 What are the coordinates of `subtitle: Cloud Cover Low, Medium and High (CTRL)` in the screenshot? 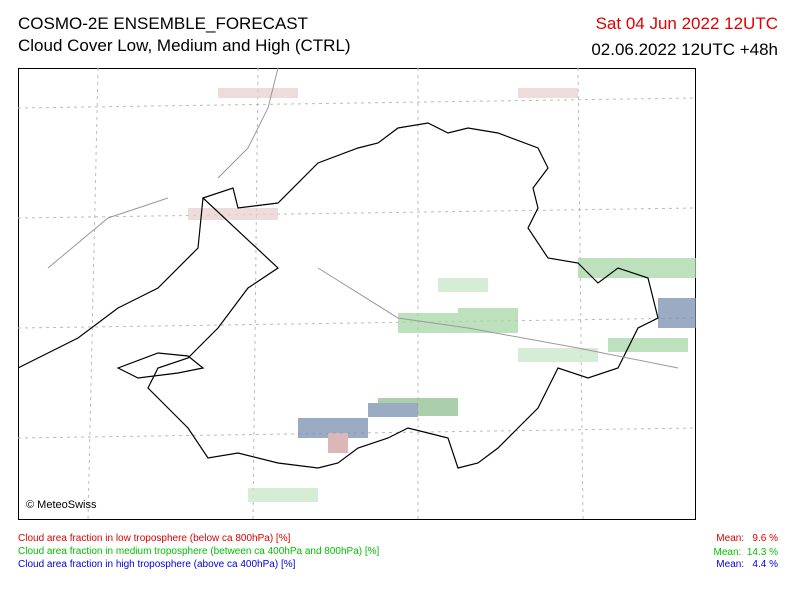 It's located at (184, 45).